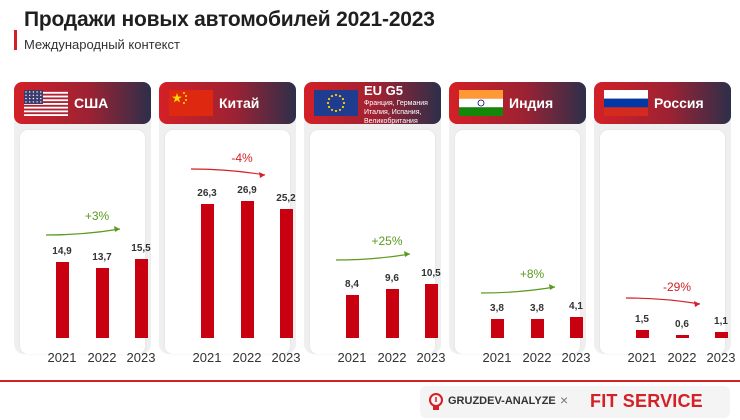 The height and width of the screenshot is (420, 740). I want to click on eu-country-list-line: Великобритания, so click(391, 121).